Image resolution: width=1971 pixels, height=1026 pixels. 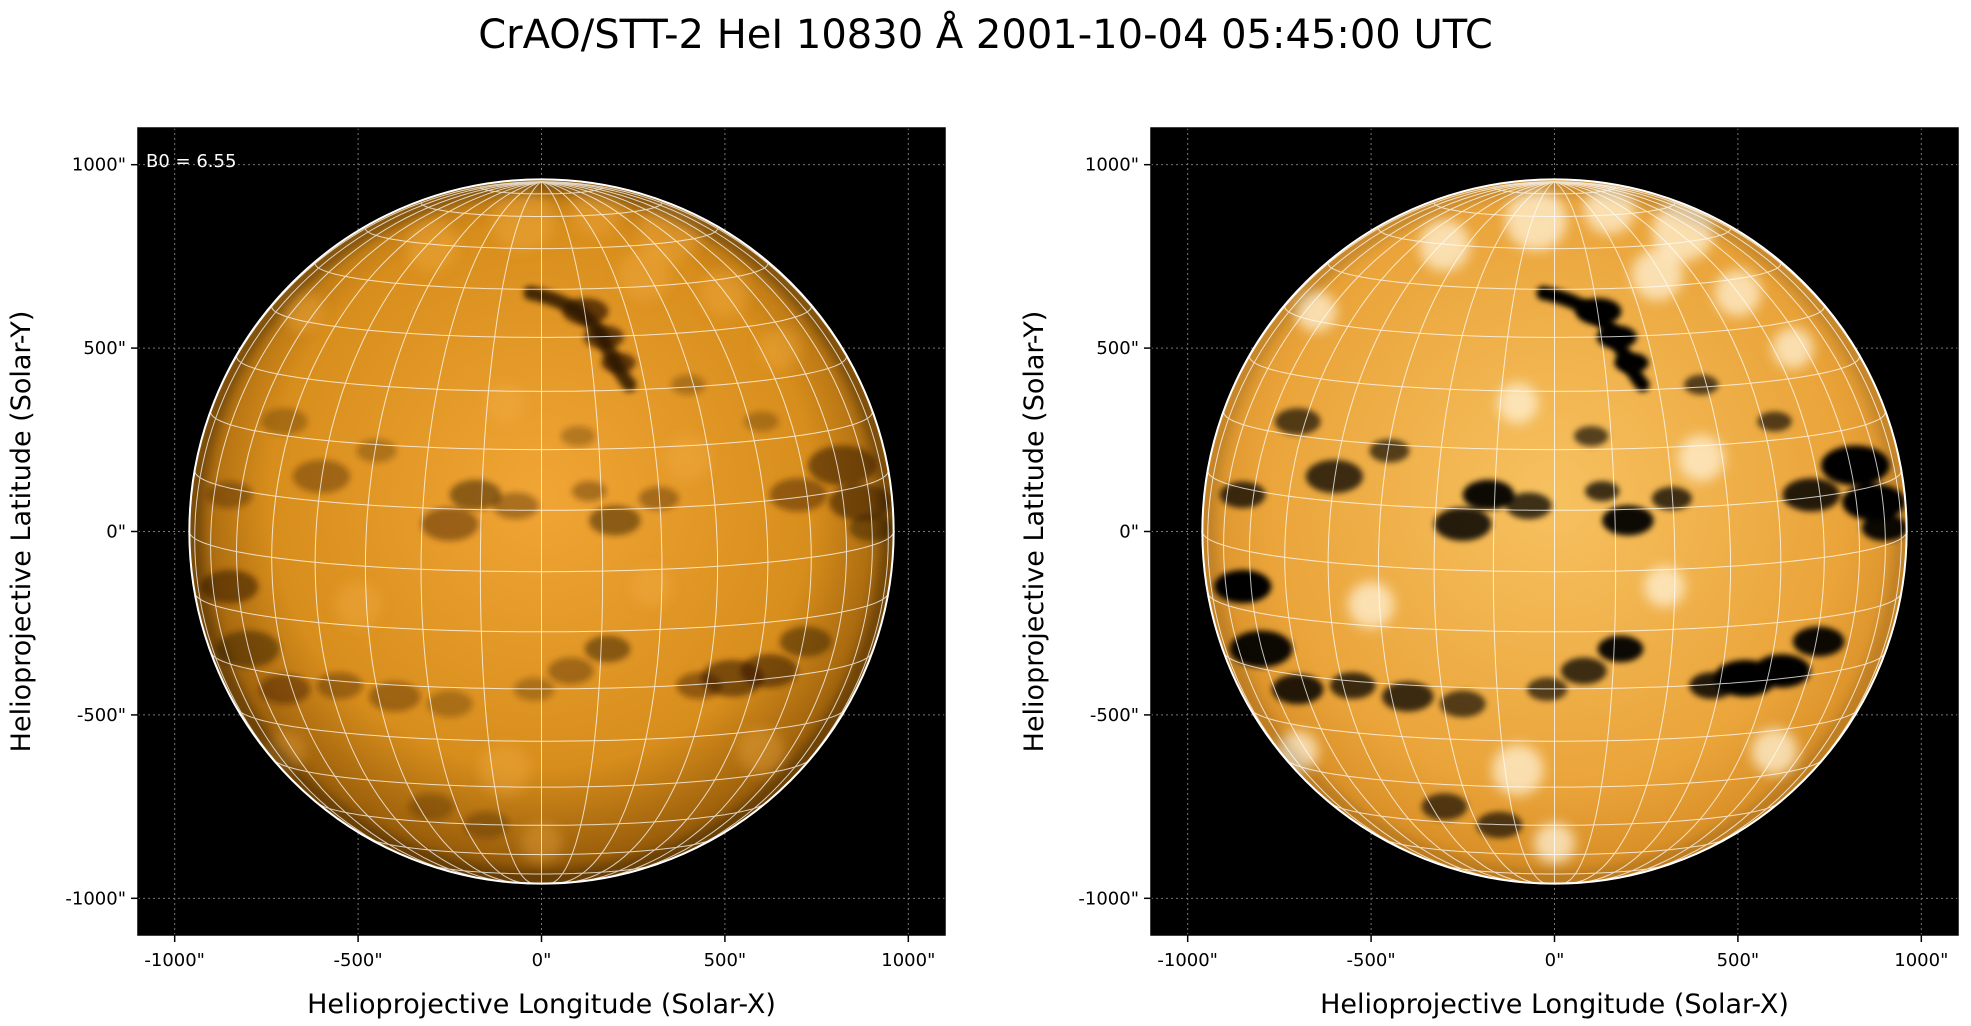 I want to click on b0-annotation: B0 = 6.55, so click(x=191, y=161).